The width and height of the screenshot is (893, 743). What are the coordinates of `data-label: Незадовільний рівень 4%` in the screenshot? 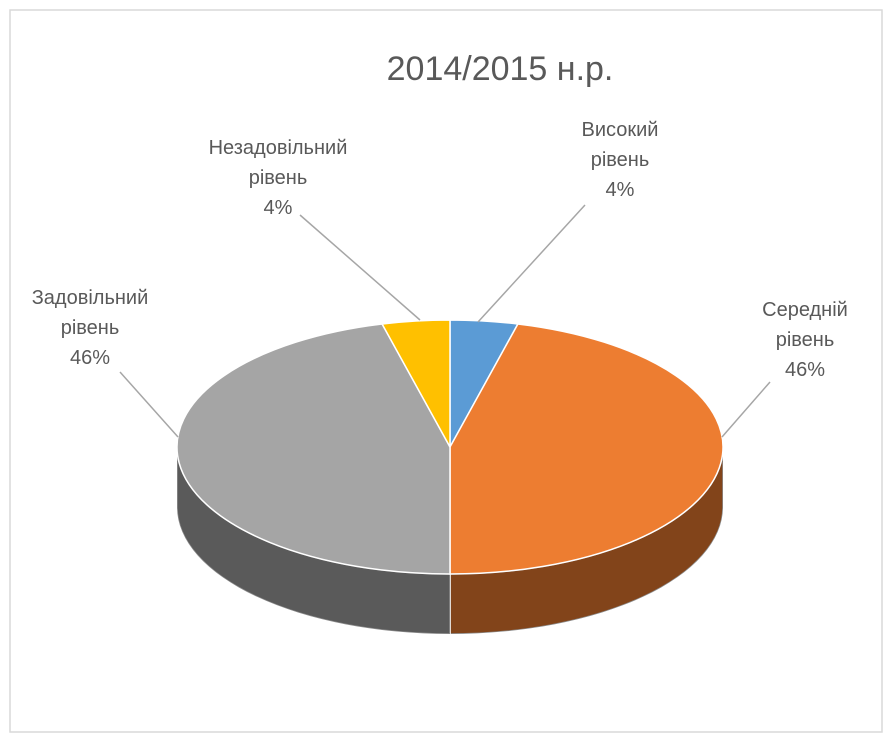 It's located at (278, 178).